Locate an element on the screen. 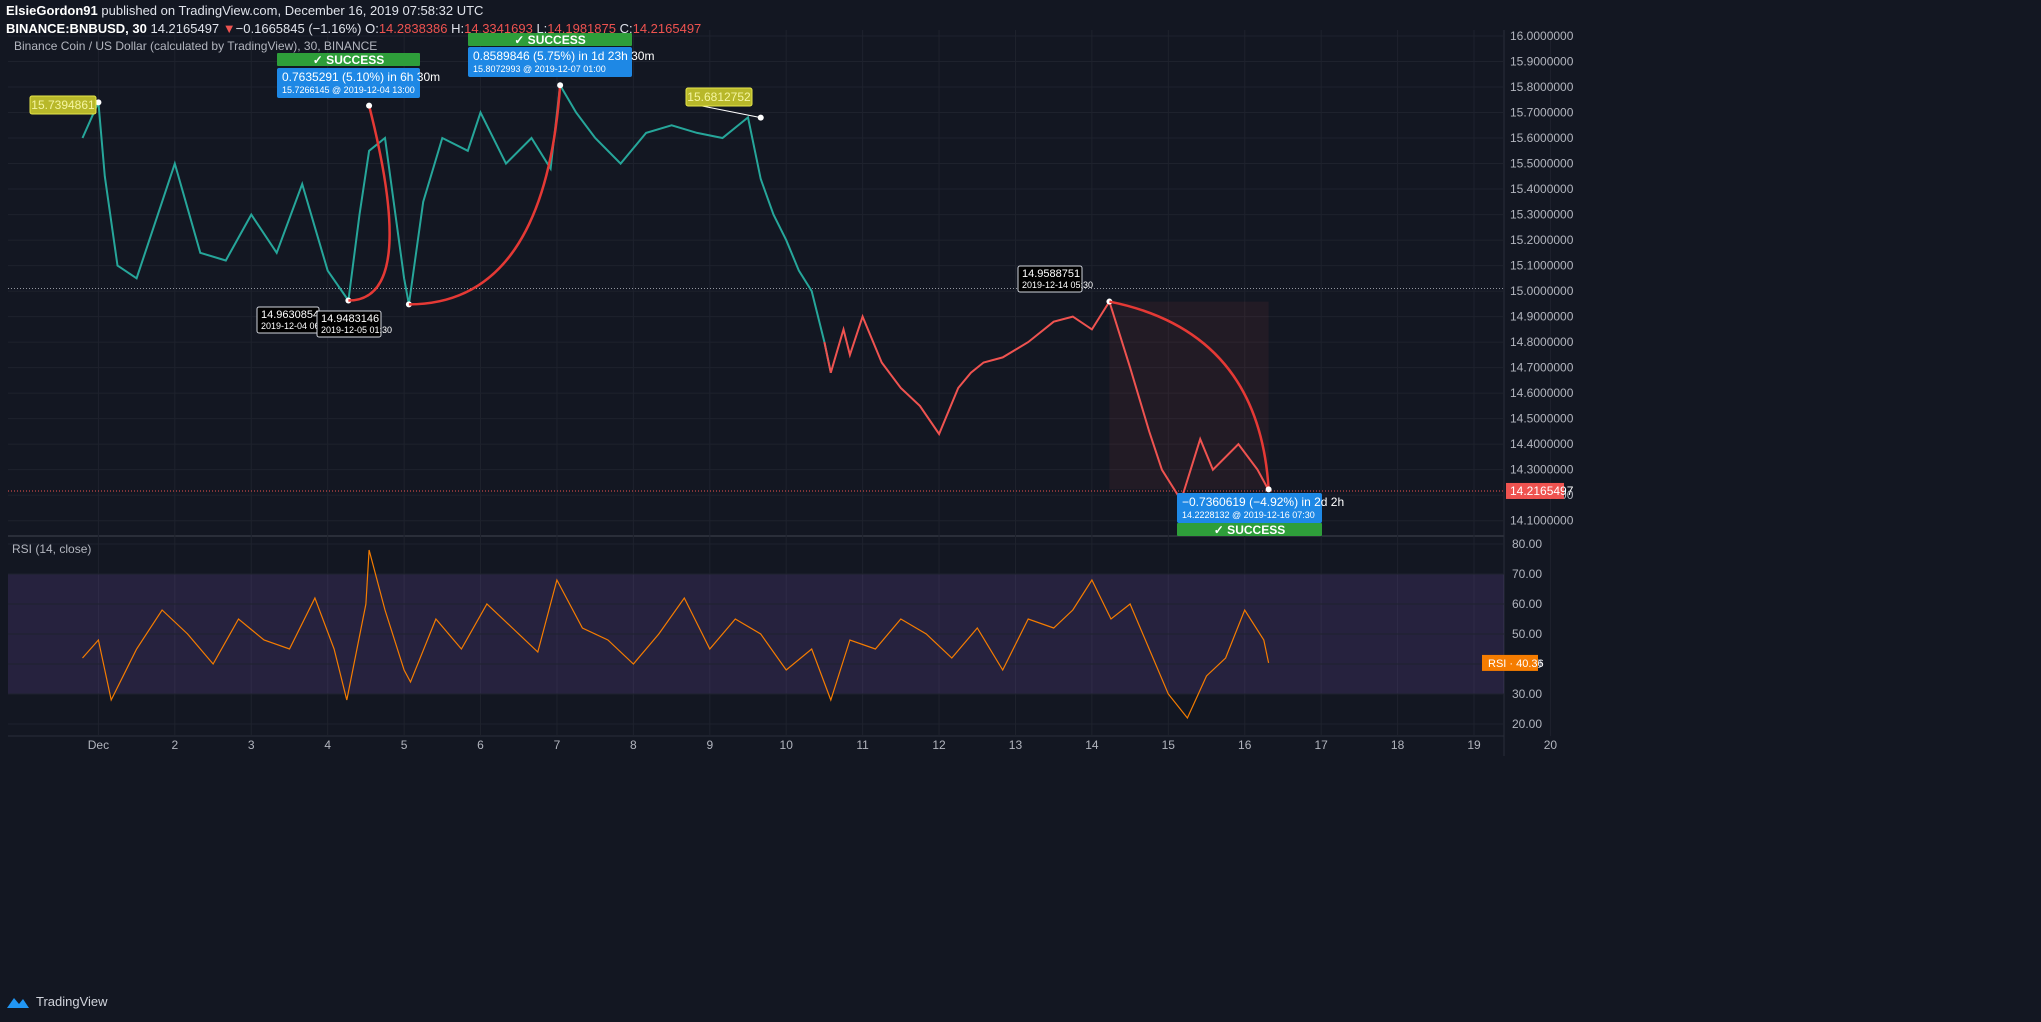  note-text: 15.7394861 is located at coordinates (63, 105).